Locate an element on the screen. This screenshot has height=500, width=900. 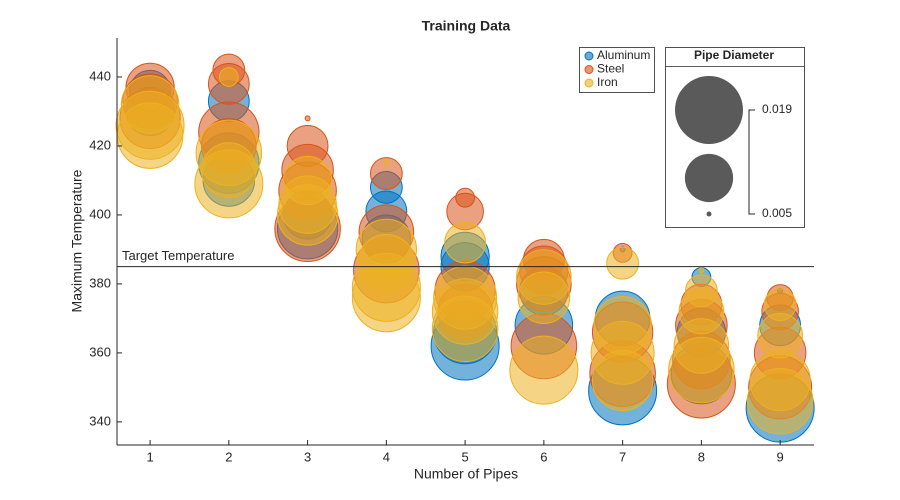
chart-title: Training Data is located at coordinates (466, 26).